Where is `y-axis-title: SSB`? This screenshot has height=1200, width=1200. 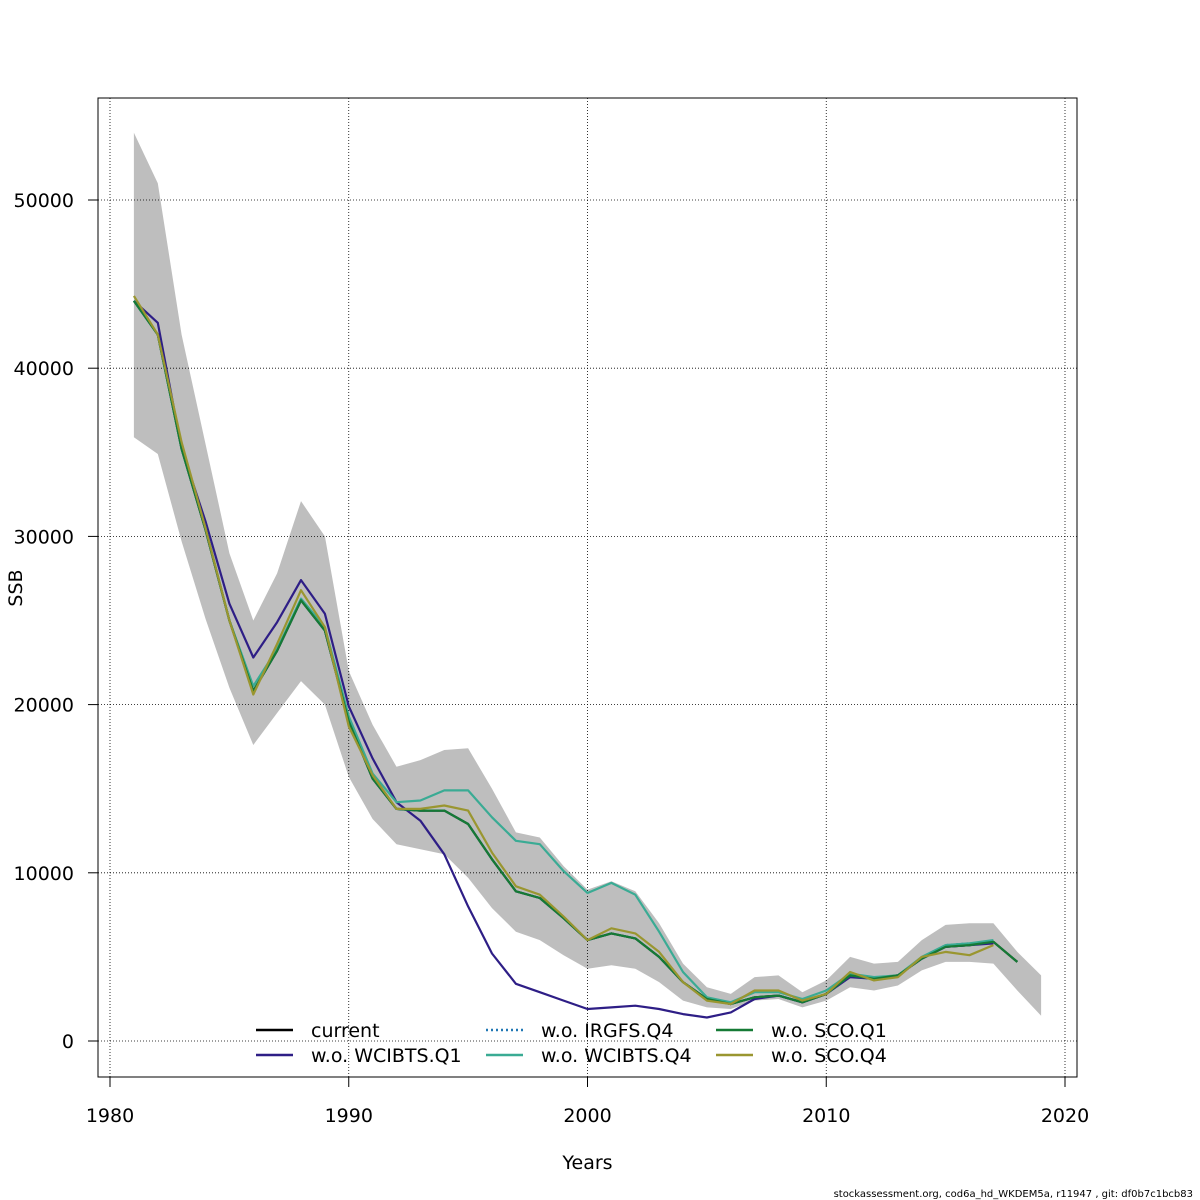
y-axis-title: SSB is located at coordinates (16, 587).